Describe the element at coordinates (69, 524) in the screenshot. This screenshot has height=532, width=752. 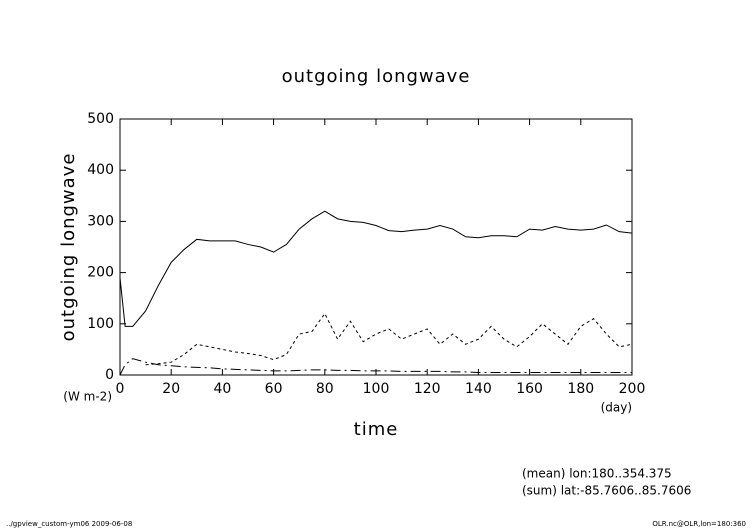
I see `footer: ../gpview_custom-ym06 2009-06-08` at that location.